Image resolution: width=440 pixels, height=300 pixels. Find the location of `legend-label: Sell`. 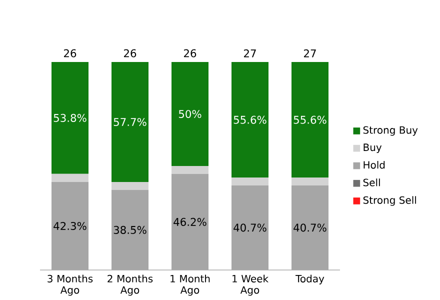

legend-label: Sell is located at coordinates (371, 182).